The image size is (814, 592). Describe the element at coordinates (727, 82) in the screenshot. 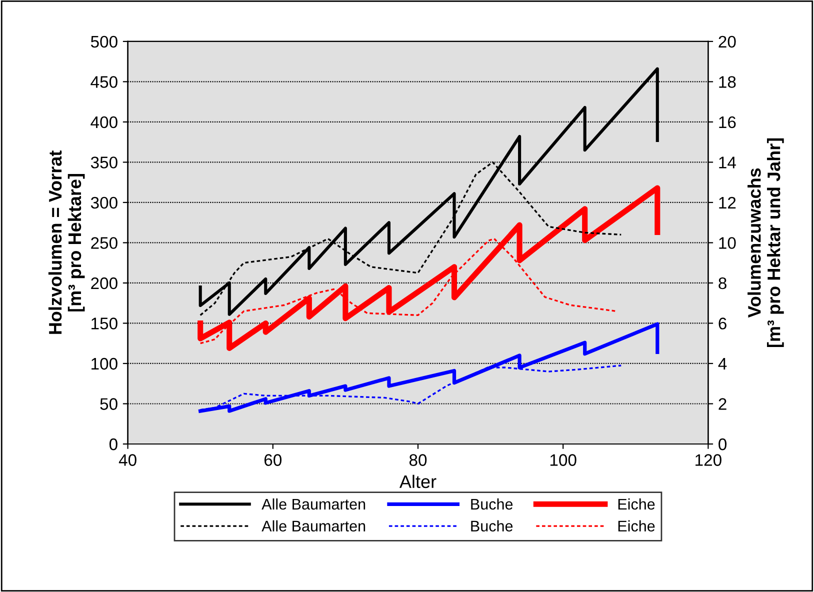

I see `y2-tick-label: 18` at that location.